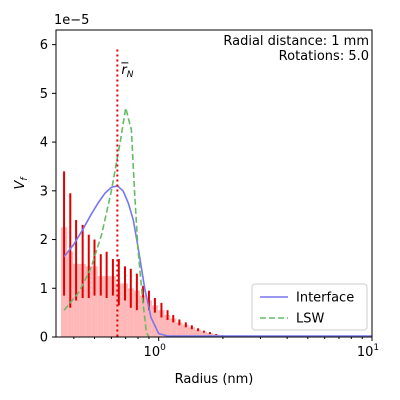 The image size is (400, 400). Describe the element at coordinates (25, 178) in the screenshot. I see `y-axis-label-sub: f` at that location.